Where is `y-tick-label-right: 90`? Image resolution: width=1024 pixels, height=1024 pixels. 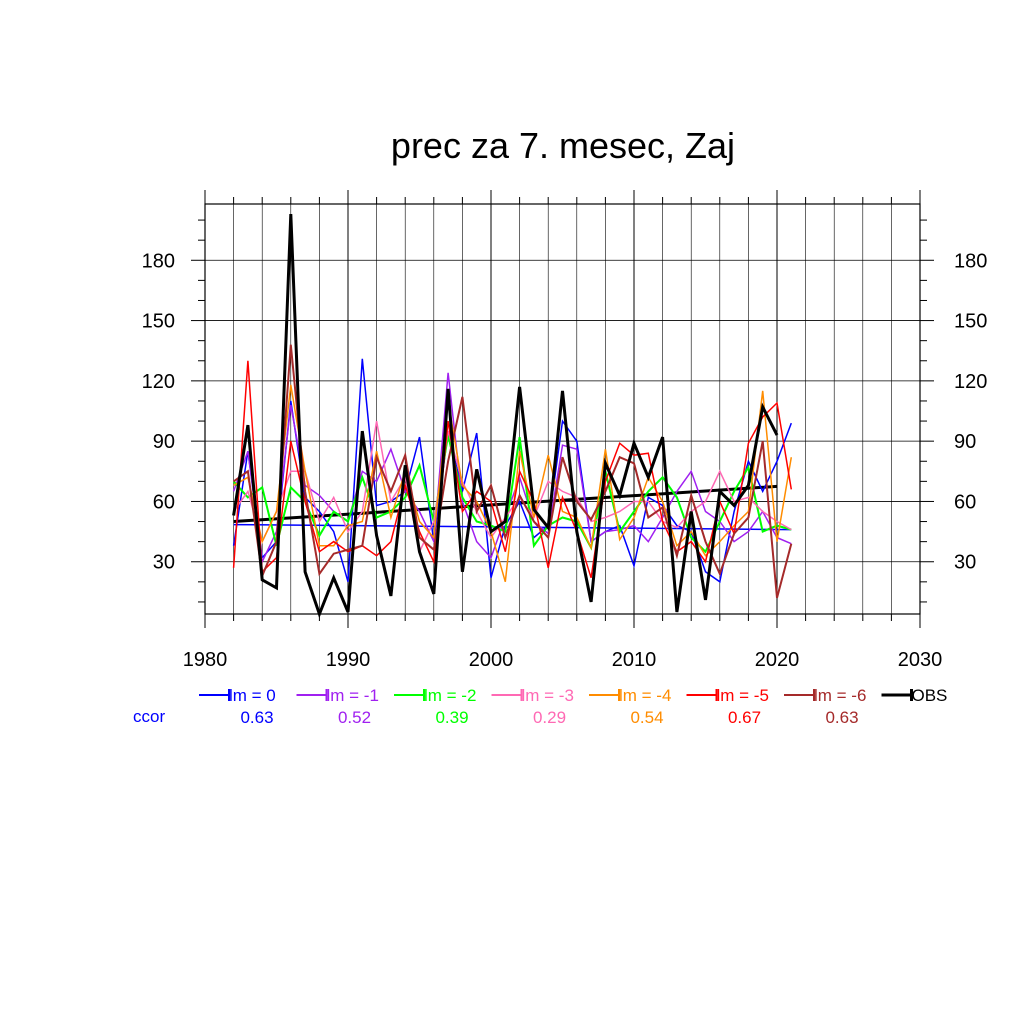 y-tick-label-right: 90 is located at coordinates (965, 442).